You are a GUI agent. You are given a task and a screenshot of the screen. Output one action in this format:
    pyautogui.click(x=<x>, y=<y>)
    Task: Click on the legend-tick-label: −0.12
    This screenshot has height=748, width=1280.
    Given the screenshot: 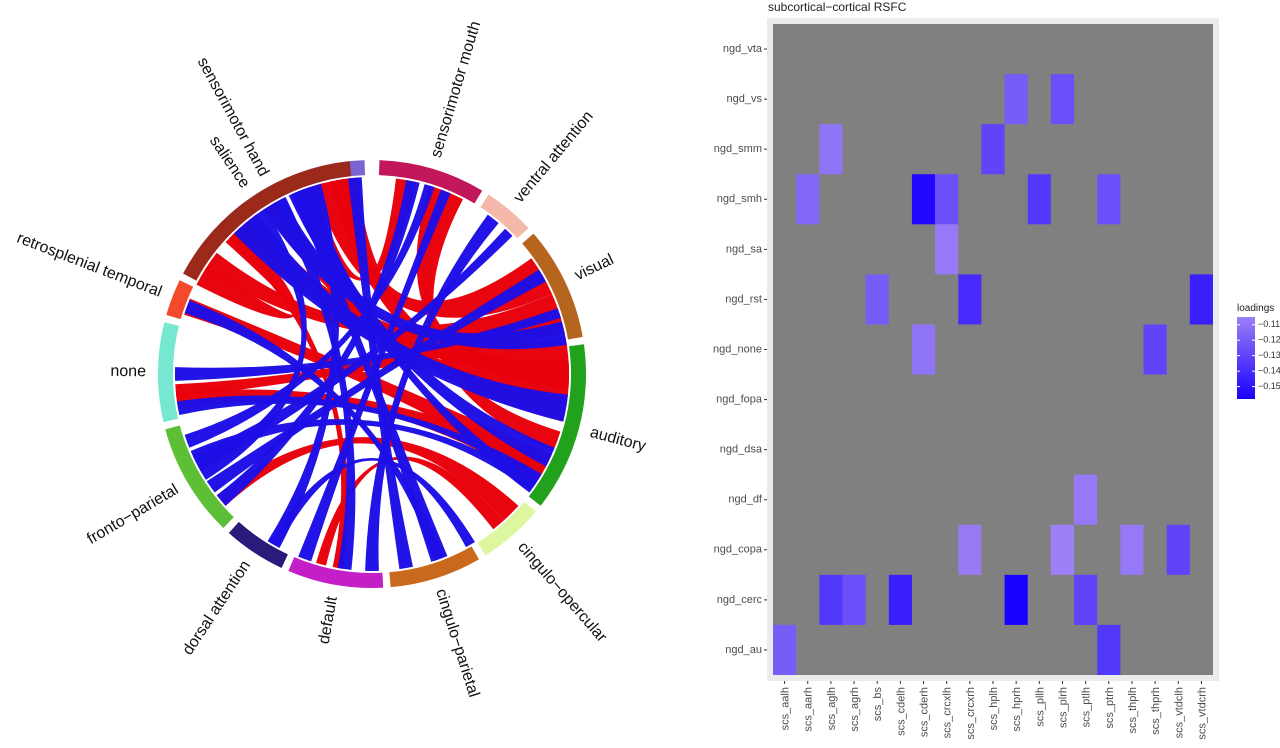 What is the action you would take?
    pyautogui.click(x=1269, y=340)
    